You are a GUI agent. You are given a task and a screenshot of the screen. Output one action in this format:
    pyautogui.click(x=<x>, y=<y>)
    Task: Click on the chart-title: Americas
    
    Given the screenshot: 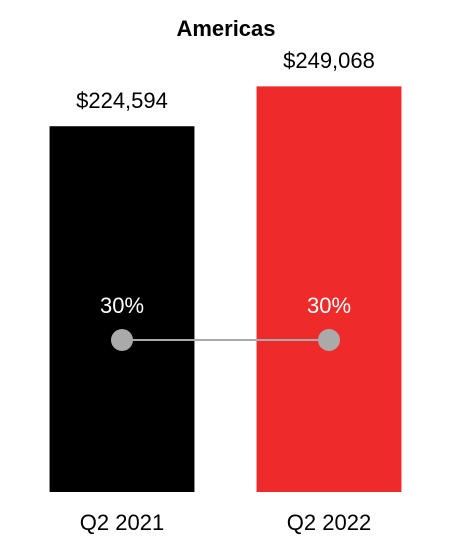 What is the action you would take?
    pyautogui.click(x=225, y=28)
    